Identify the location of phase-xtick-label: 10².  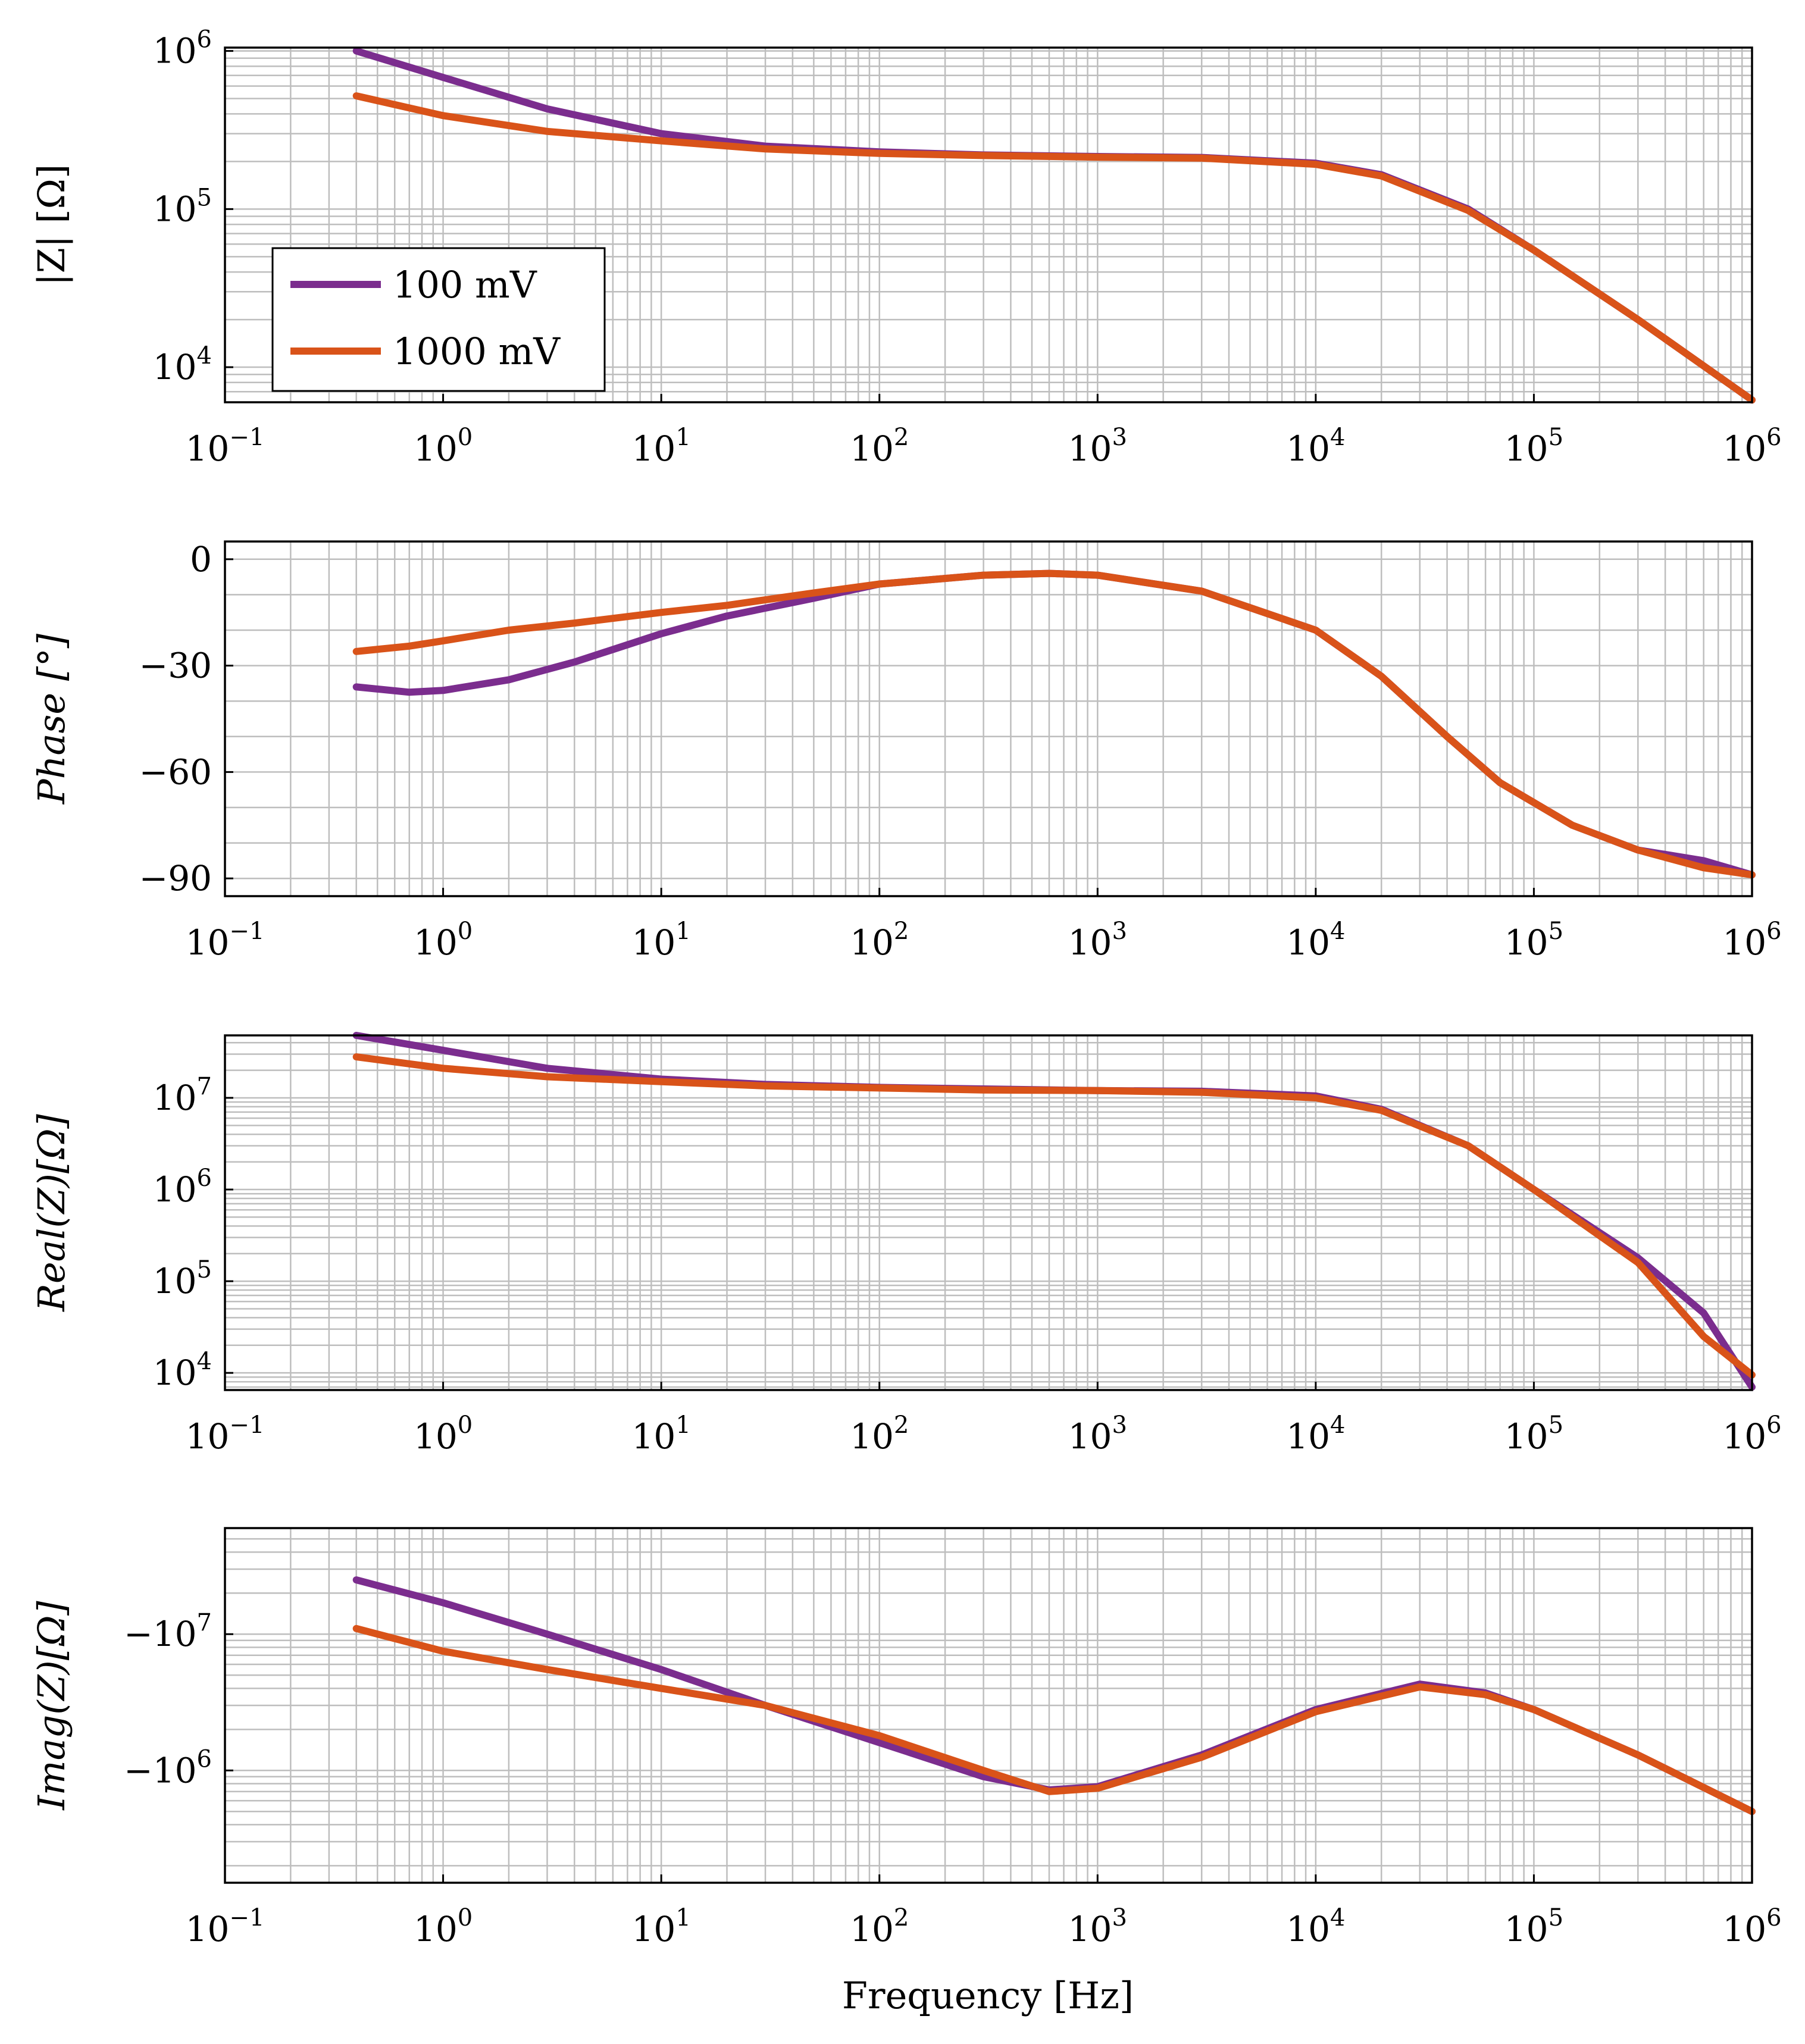
(879, 940).